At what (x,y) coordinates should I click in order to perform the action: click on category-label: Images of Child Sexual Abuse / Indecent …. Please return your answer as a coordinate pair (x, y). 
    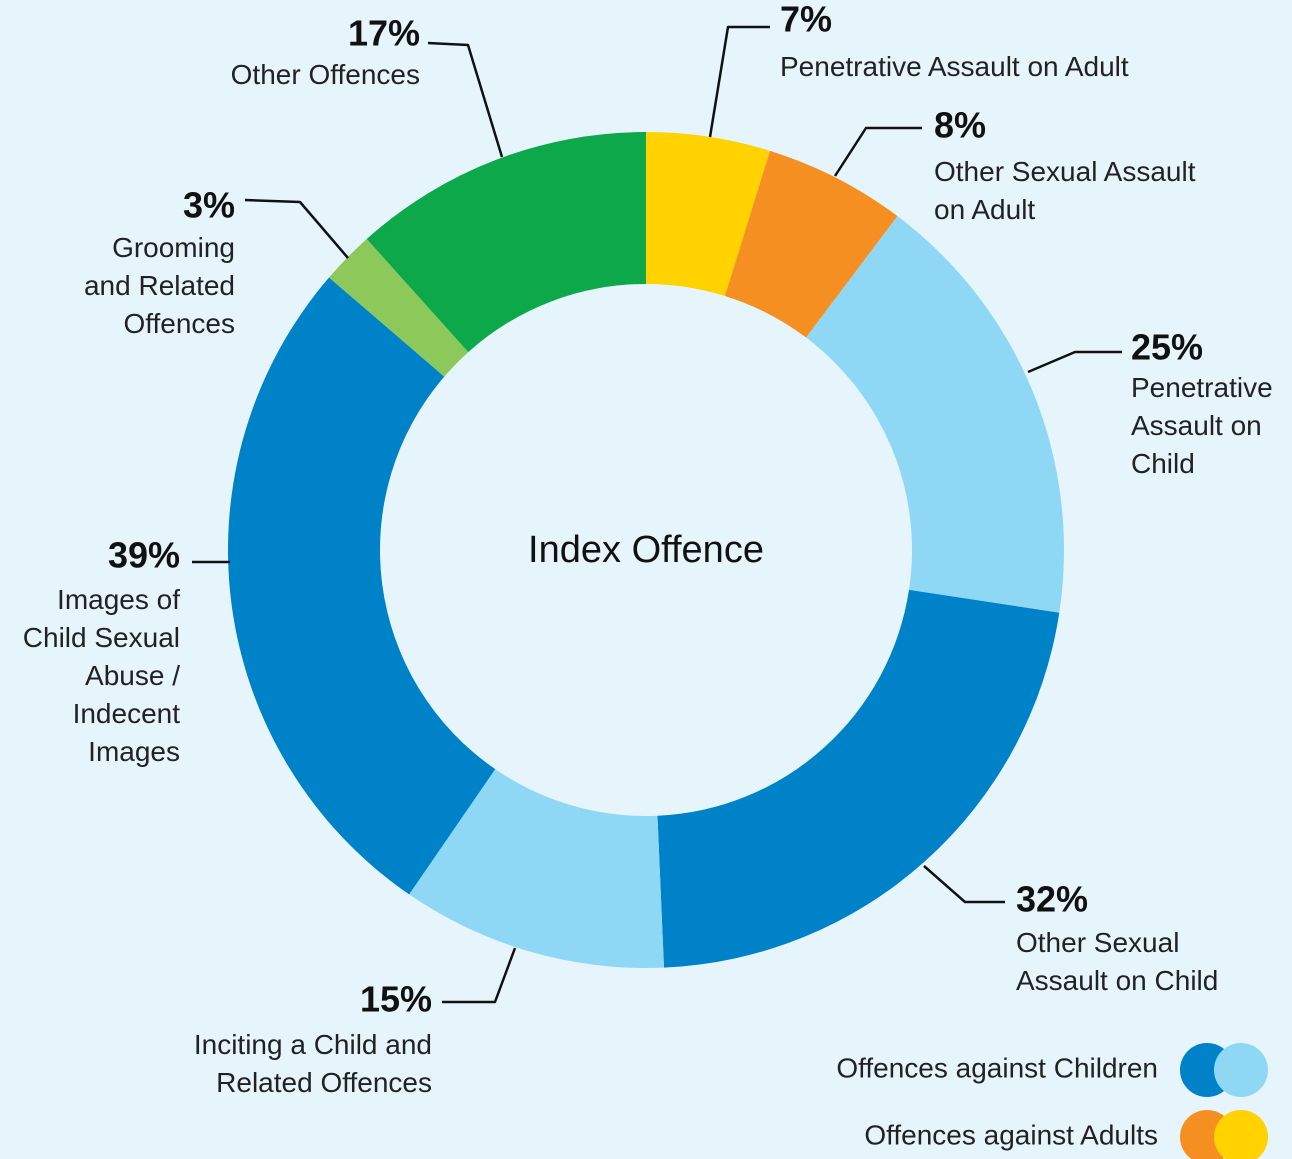
    Looking at the image, I should click on (101, 675).